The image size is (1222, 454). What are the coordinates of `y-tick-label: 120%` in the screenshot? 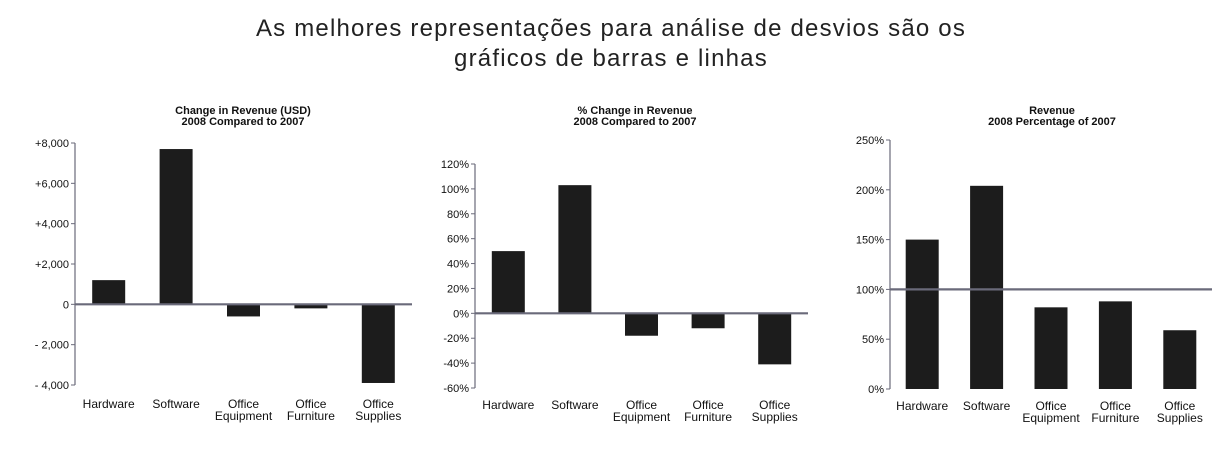 It's located at (455, 165).